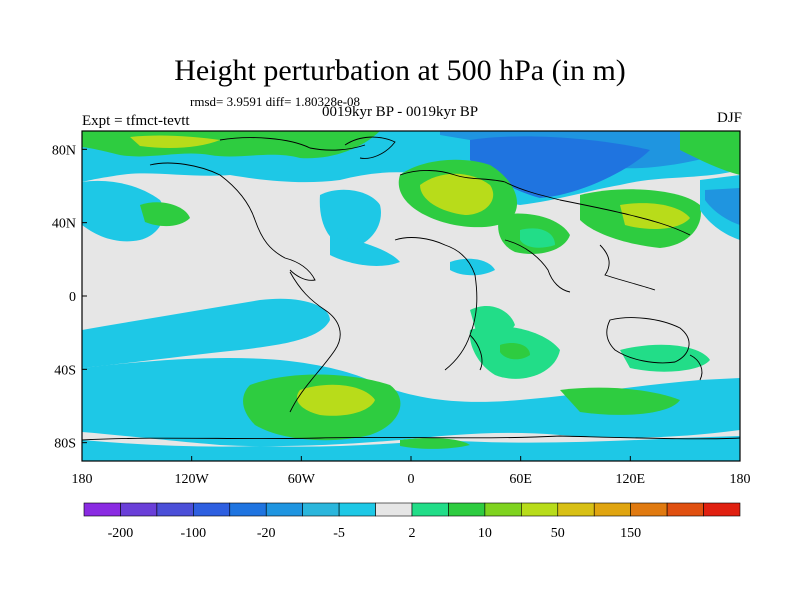 Image resolution: width=800 pixels, height=600 pixels. I want to click on lon-tick-label: 0, so click(411, 479).